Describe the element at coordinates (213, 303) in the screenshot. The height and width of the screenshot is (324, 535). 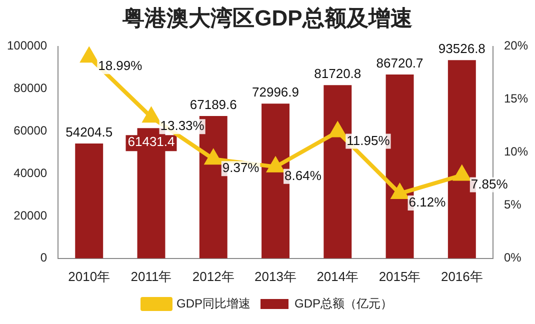
I see `legend-label: GDP同比增速` at that location.